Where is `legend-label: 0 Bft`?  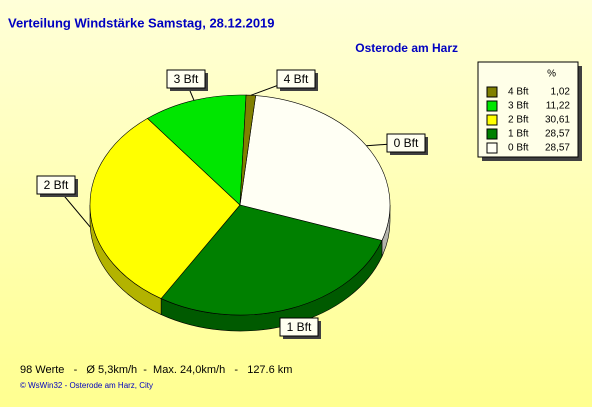 legend-label: 0 Bft is located at coordinates (518, 148).